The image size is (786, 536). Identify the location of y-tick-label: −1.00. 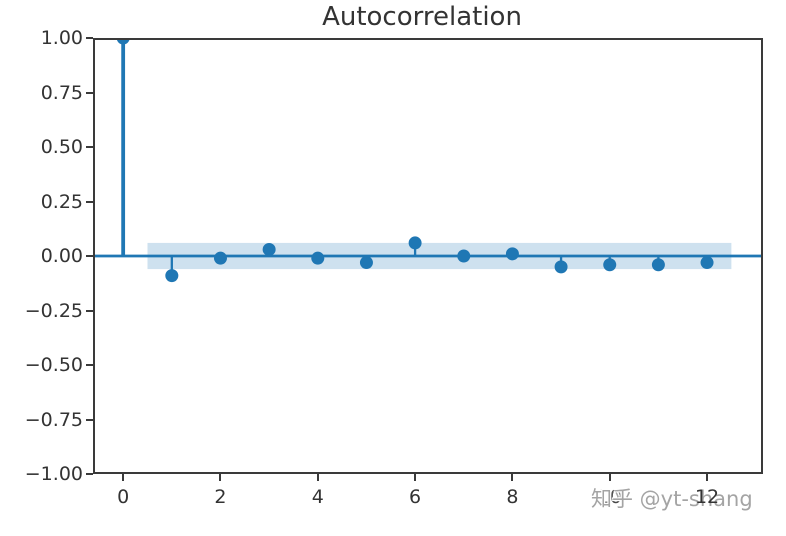
(53, 474).